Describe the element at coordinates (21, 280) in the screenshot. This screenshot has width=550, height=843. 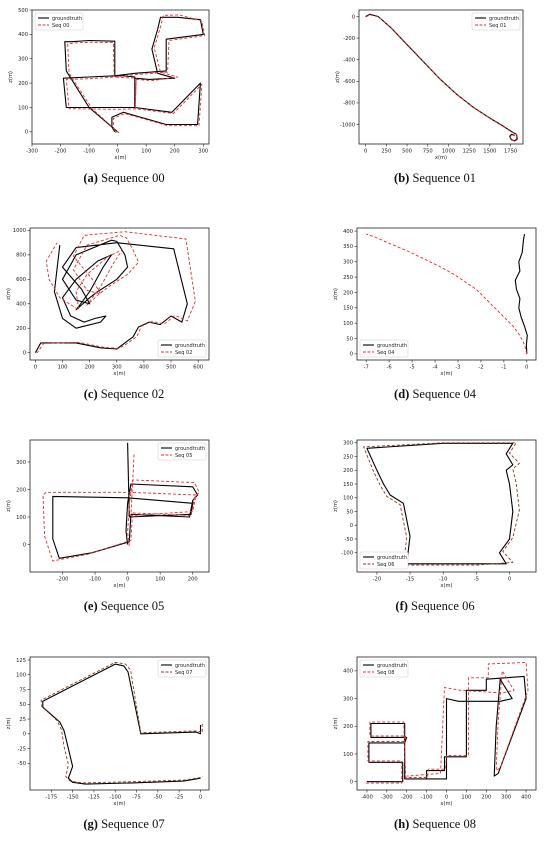
I see `y-tick-label: 600` at that location.